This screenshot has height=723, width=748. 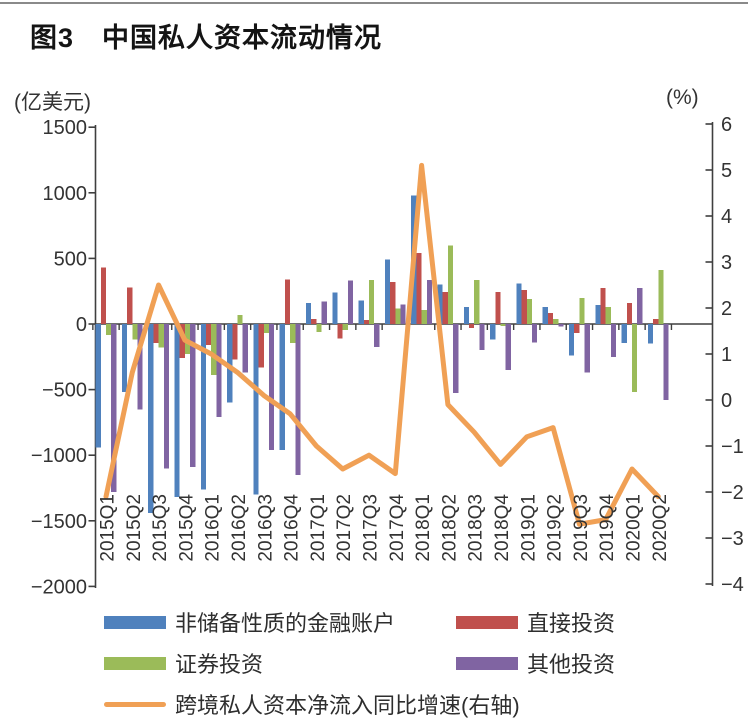 I want to click on bar-直接投资-2017Q3, so click(x=366, y=322).